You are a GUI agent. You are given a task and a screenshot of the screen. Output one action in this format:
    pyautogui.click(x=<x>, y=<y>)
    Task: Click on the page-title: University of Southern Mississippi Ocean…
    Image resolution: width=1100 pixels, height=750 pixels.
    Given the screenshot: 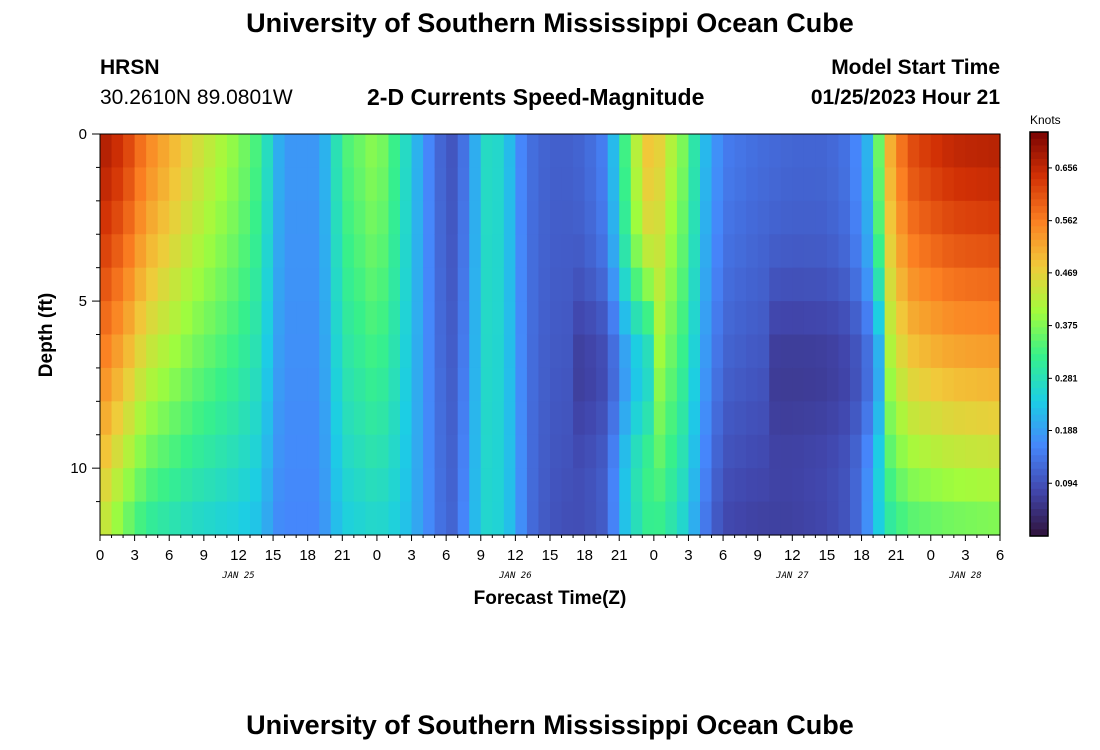 What is the action you would take?
    pyautogui.click(x=550, y=23)
    